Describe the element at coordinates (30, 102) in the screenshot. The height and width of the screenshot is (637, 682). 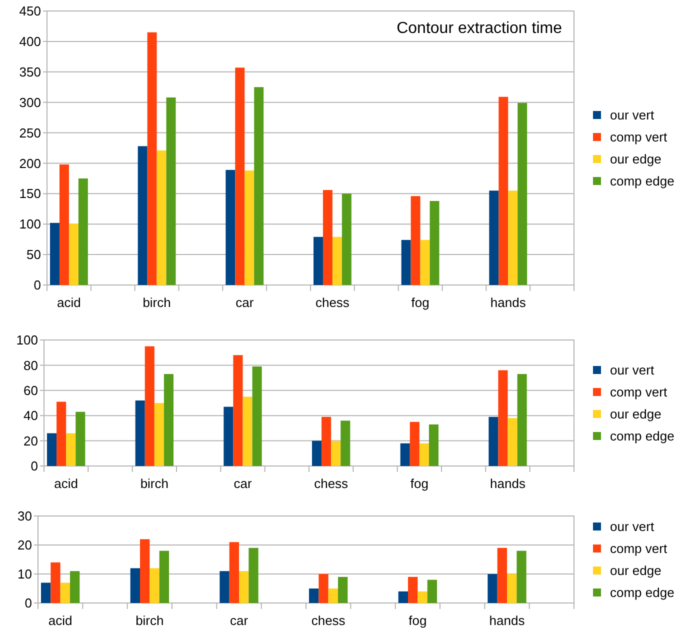
I see `y-tick-label: 300` at that location.